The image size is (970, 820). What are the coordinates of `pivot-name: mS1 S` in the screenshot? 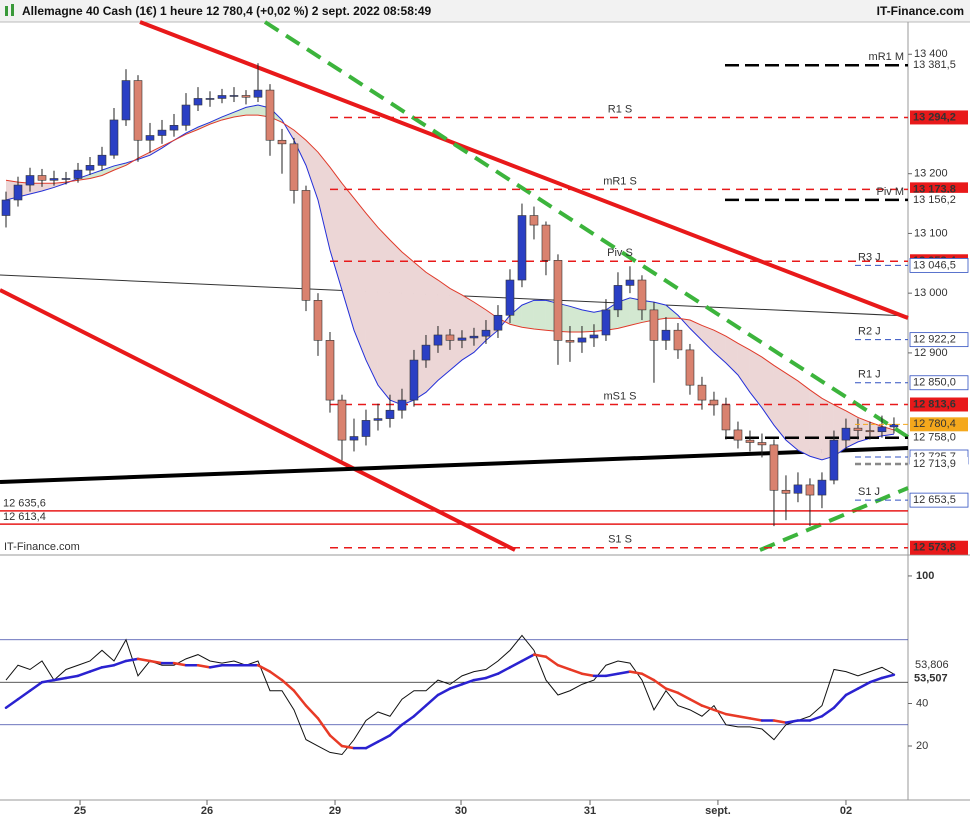 It's located at (619, 396).